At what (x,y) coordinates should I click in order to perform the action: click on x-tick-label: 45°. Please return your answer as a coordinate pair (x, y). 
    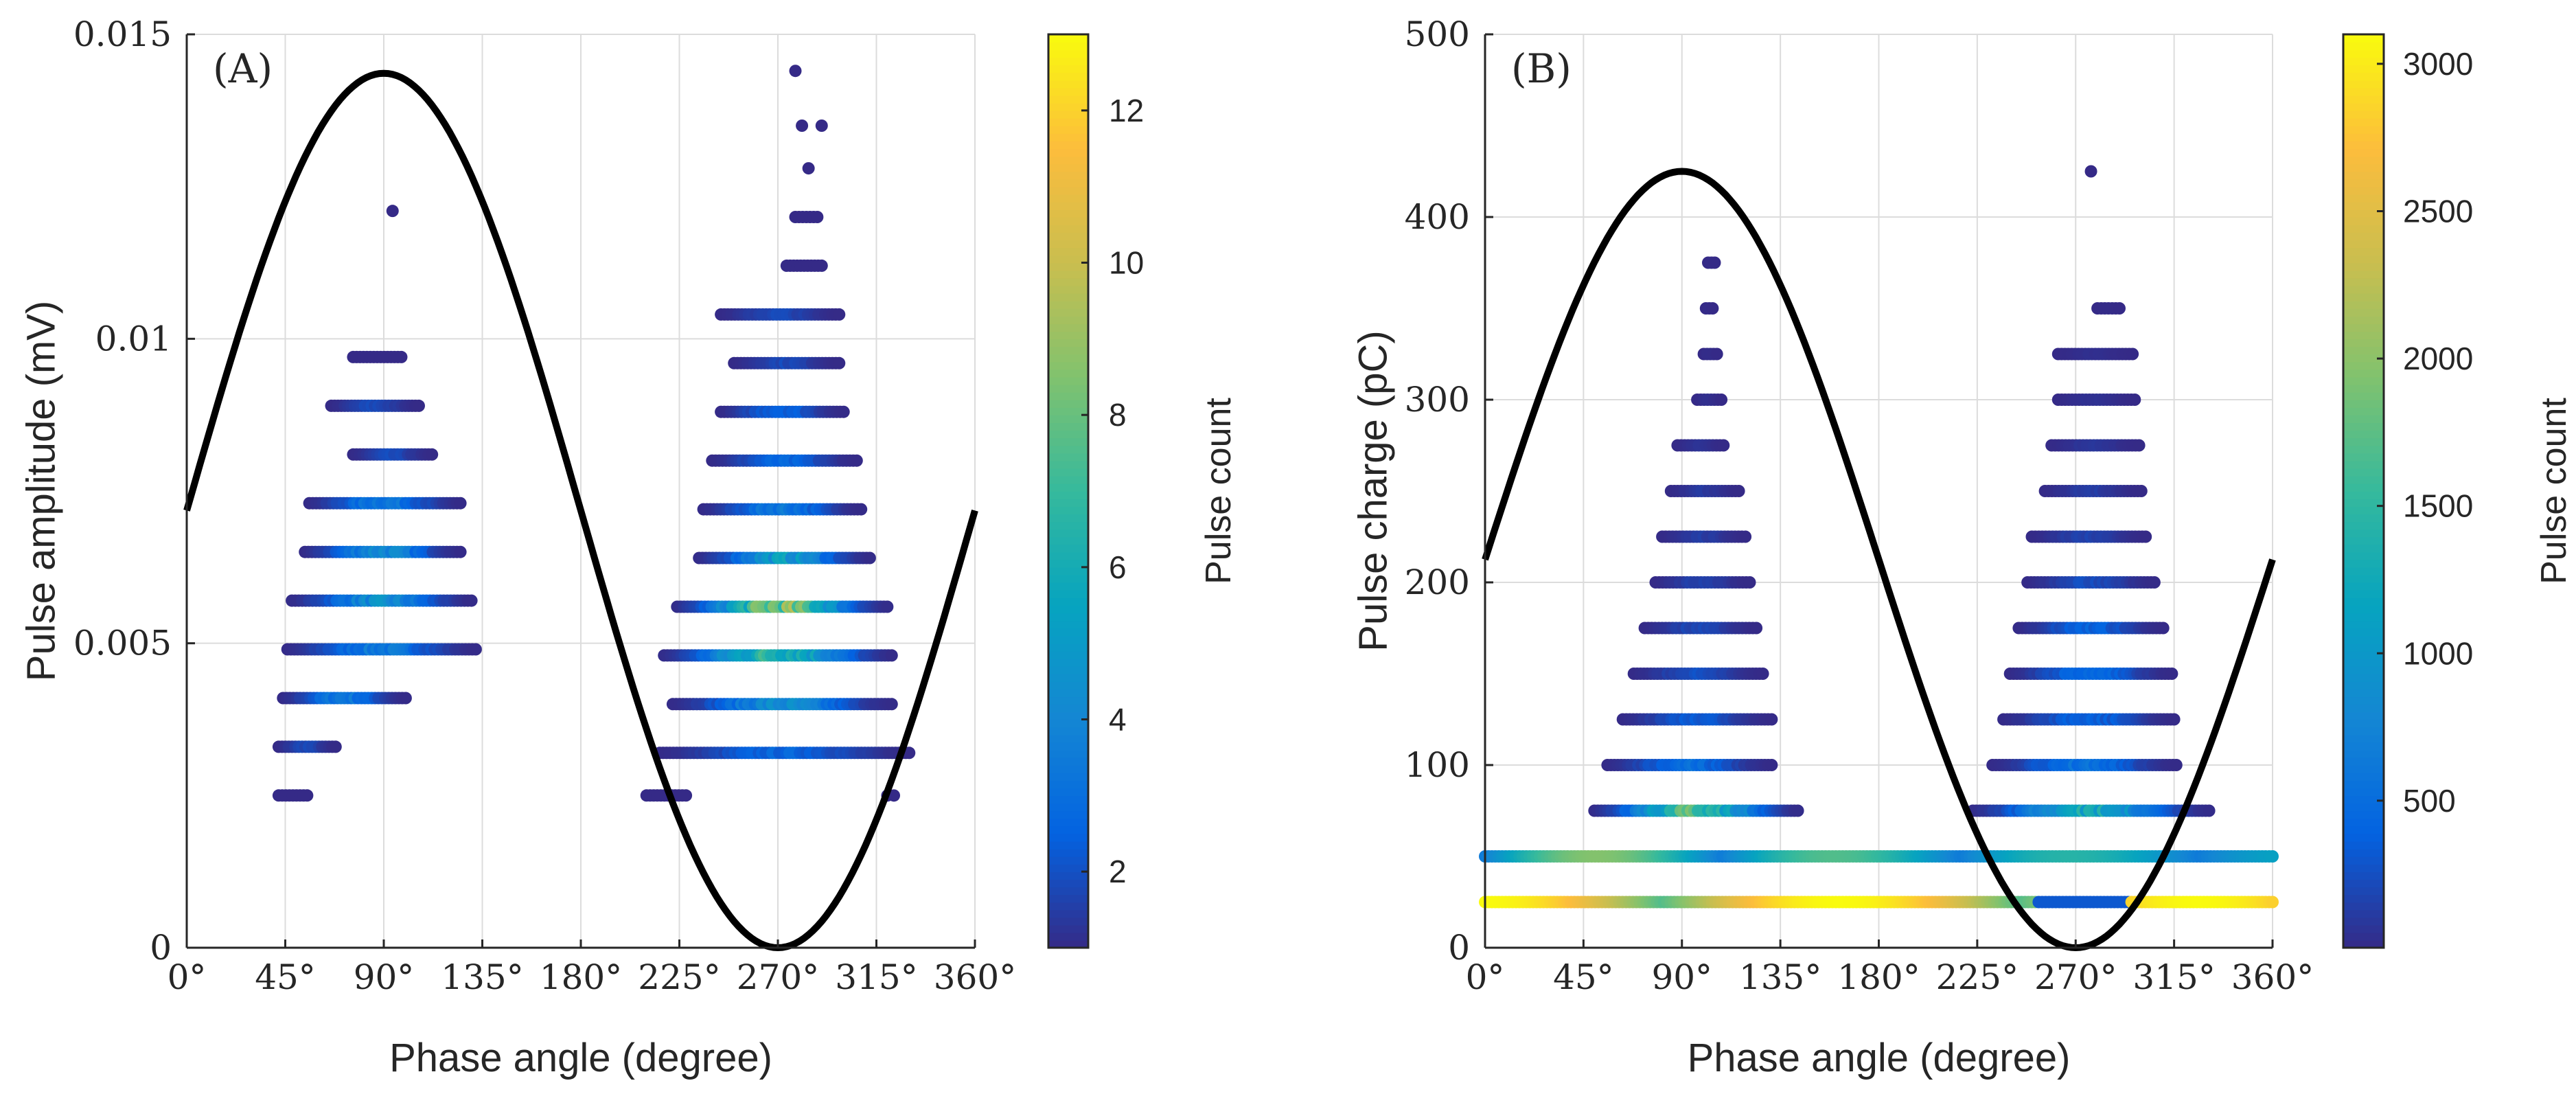
    Looking at the image, I should click on (285, 977).